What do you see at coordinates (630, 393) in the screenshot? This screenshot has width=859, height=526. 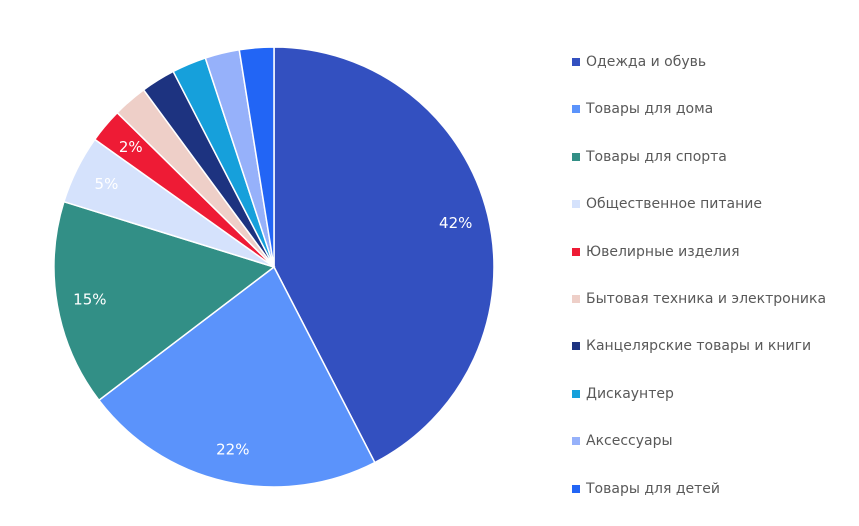 I see `legend-label: Дискаунтер` at bounding box center [630, 393].